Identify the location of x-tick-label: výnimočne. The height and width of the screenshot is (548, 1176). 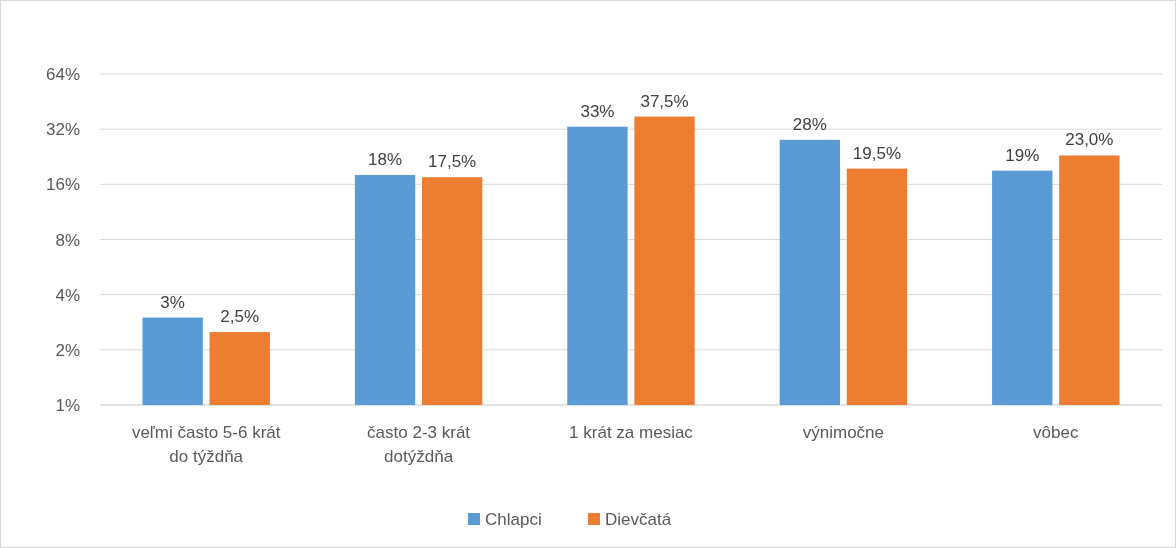
(843, 432).